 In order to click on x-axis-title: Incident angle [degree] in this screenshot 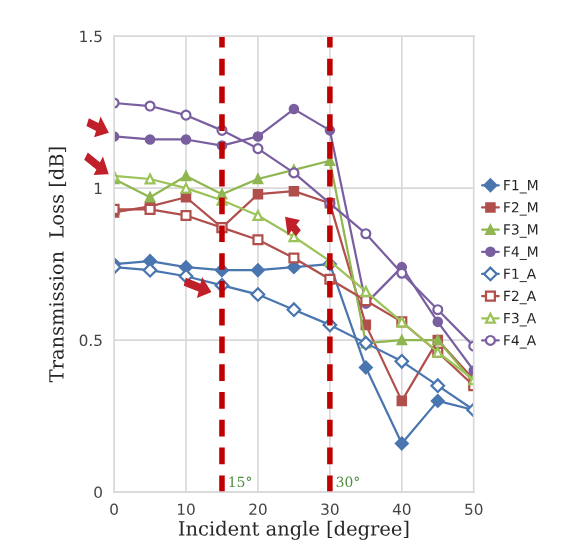, I will do `click(293, 530)`.